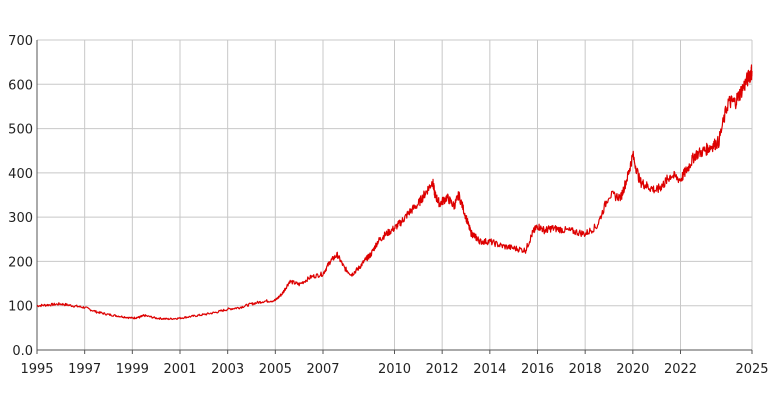  What do you see at coordinates (132, 369) in the screenshot?
I see `x-tick-label: 1999` at bounding box center [132, 369].